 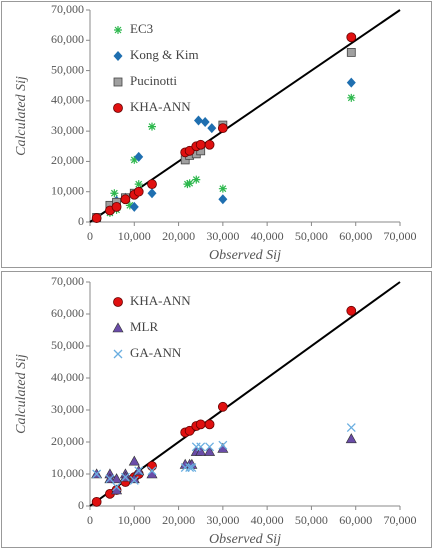 What do you see at coordinates (164, 54) in the screenshot?
I see `legend-label: Kong & Kim` at bounding box center [164, 54].